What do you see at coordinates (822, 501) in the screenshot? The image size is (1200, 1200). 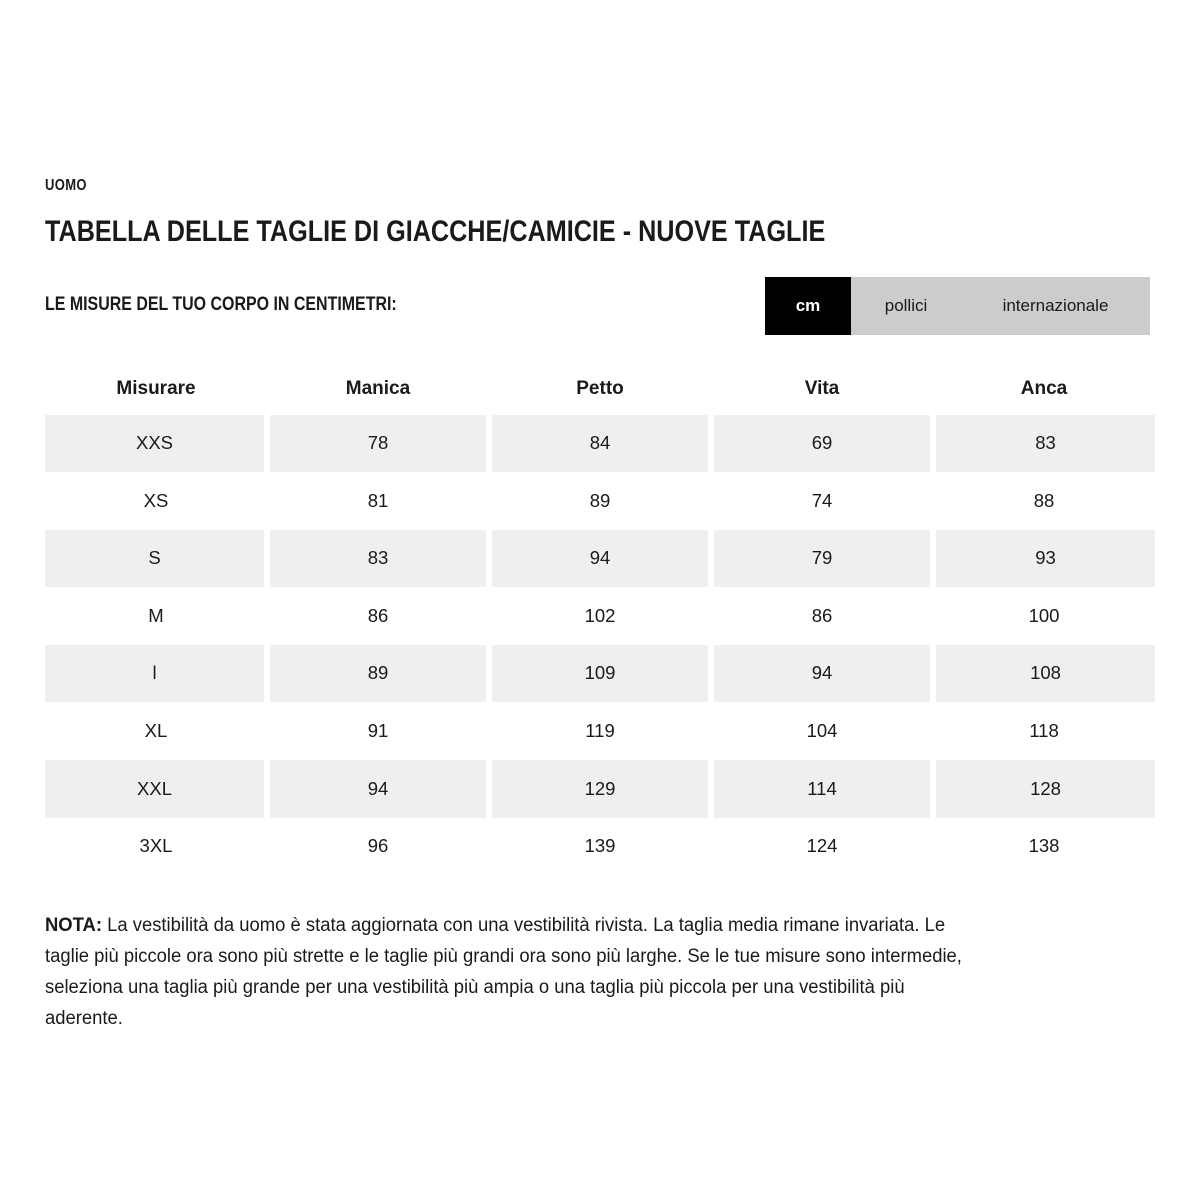 I see `cell-vita: 74` at bounding box center [822, 501].